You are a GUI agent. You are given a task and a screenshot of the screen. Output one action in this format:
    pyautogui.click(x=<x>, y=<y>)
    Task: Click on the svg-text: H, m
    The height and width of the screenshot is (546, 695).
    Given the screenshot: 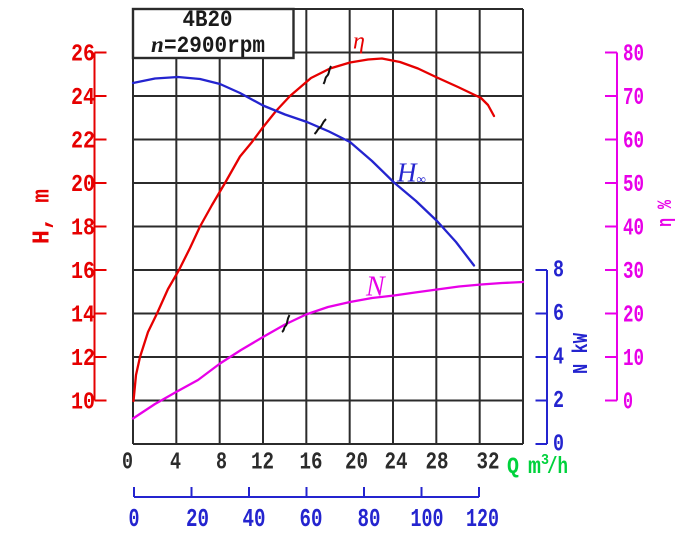 What is the action you would take?
    pyautogui.click(x=43, y=216)
    